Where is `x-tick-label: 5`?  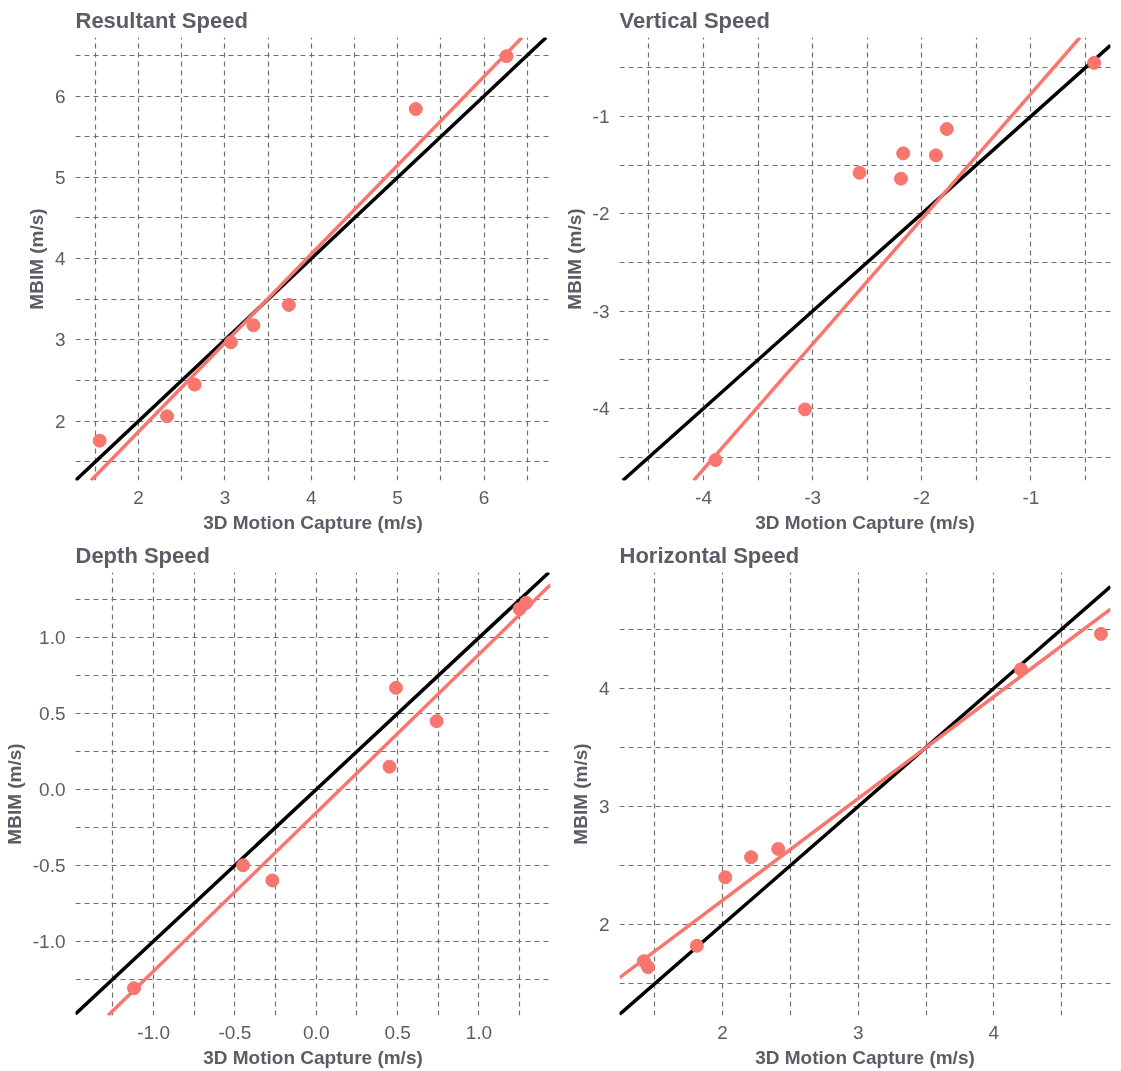
x-tick-label: 5 is located at coordinates (397, 497).